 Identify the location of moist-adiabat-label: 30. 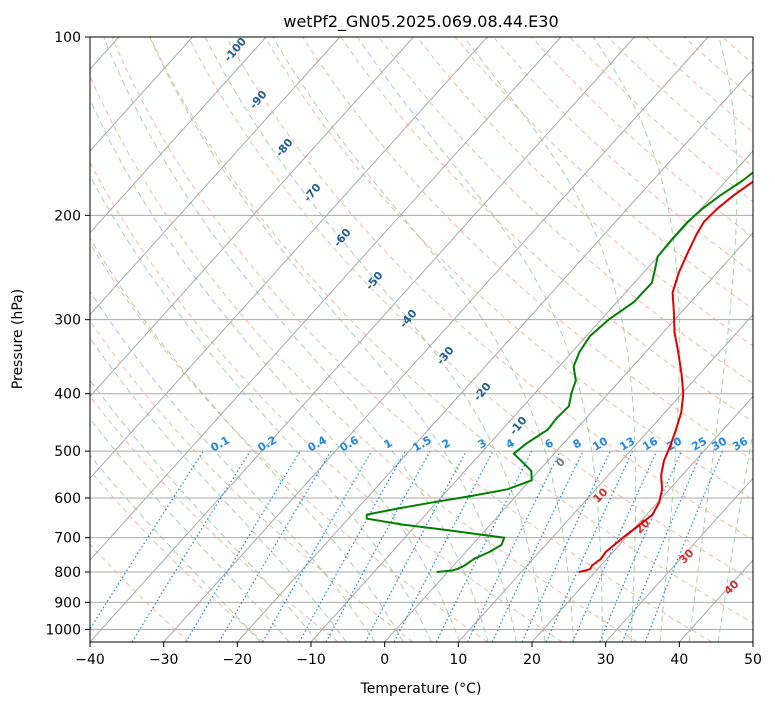
(687, 556).